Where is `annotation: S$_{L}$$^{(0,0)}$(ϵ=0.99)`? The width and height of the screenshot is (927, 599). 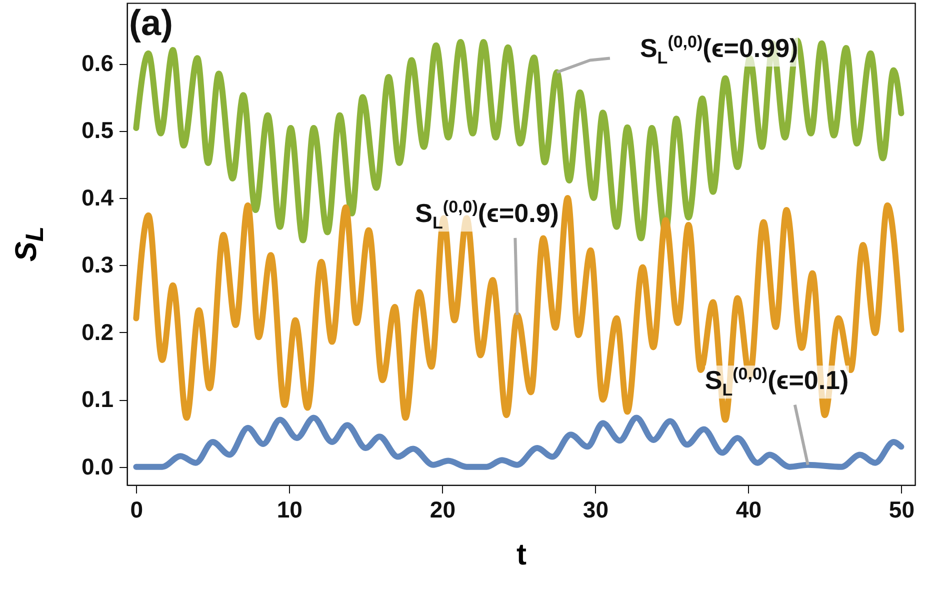
annotation: S$_{L}$$^{(0,0)}$(ϵ=0.99) is located at coordinates (719, 50).